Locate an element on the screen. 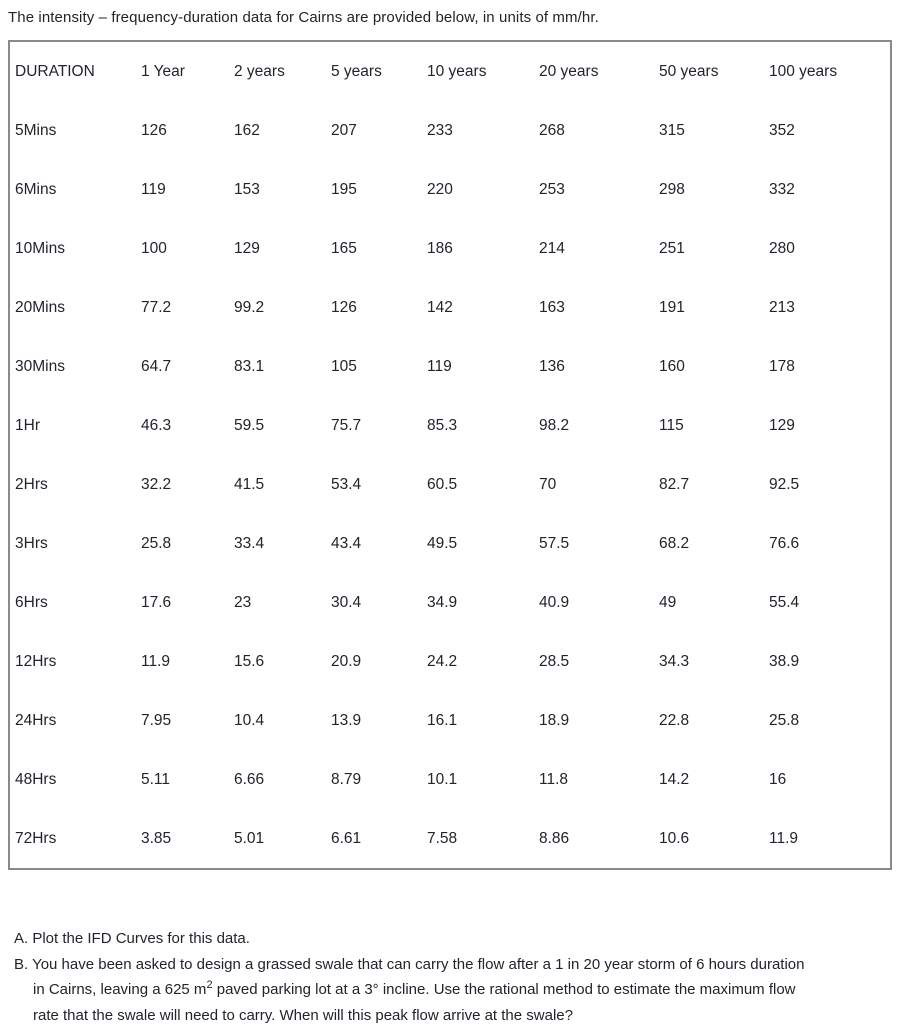 The width and height of the screenshot is (900, 1024). column-header: 2 years is located at coordinates (259, 71).